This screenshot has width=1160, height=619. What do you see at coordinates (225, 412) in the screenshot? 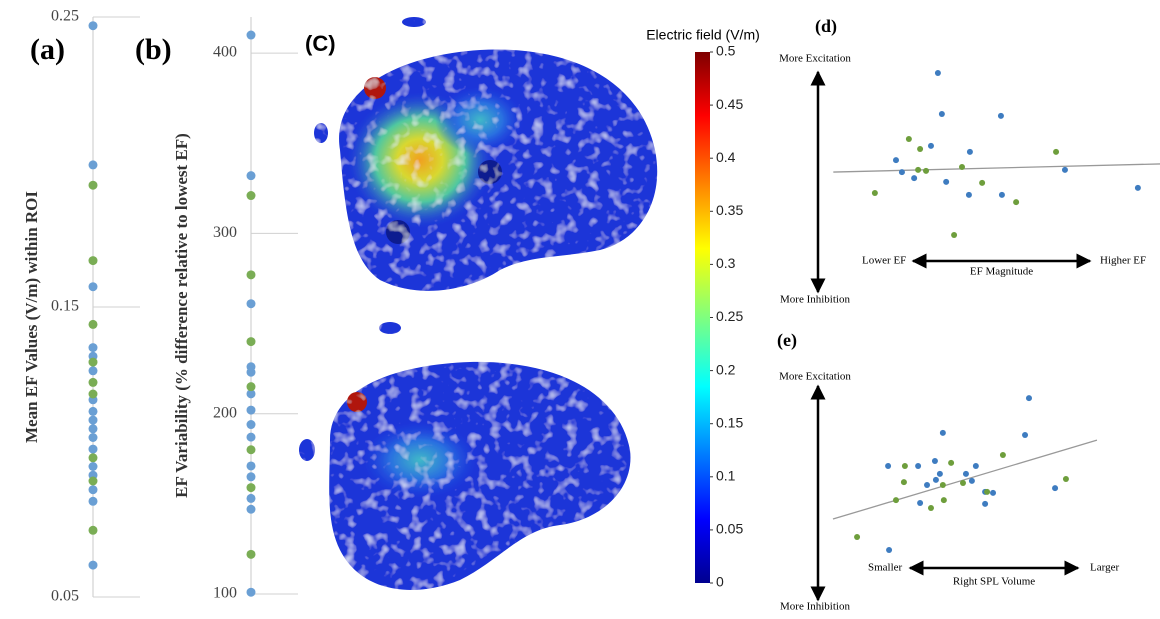
I see `y-tick-label: 200` at bounding box center [225, 412].